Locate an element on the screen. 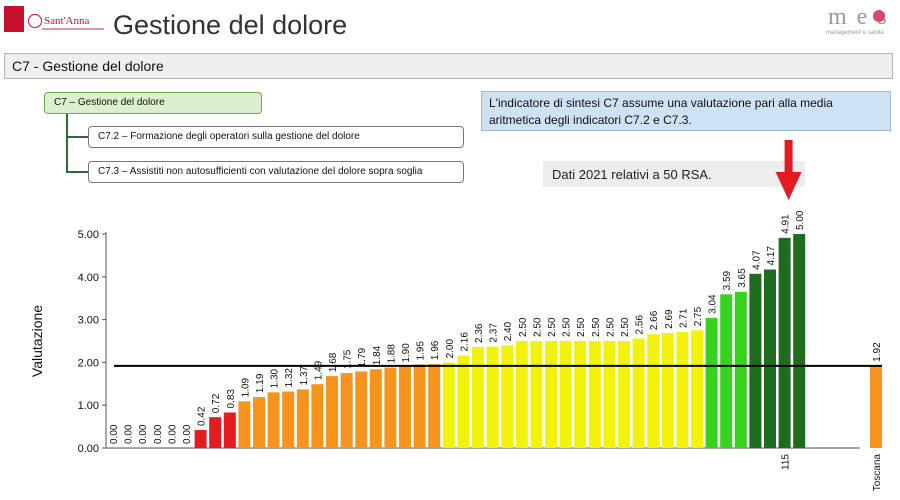 The height and width of the screenshot is (500, 900). bar-value-label: 3.65 is located at coordinates (742, 278).